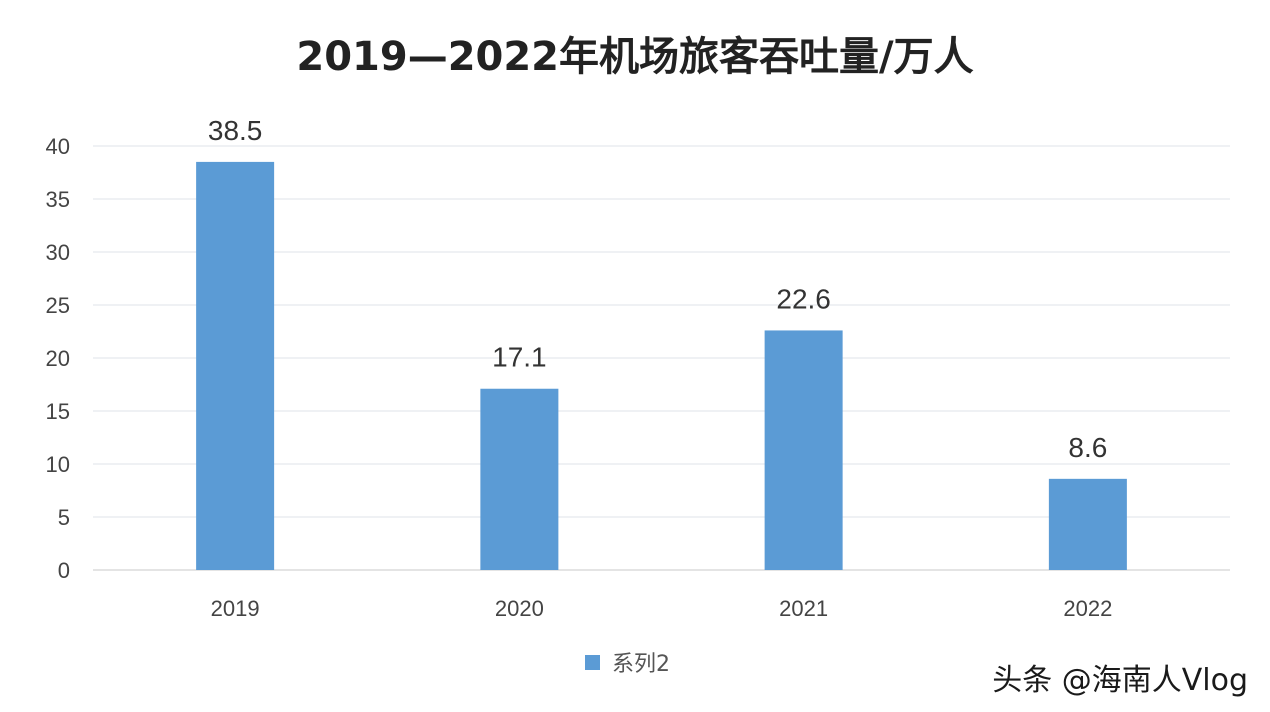 The height and width of the screenshot is (712, 1270). What do you see at coordinates (662, 608) in the screenshot?
I see `x-axis-categories: 2019 2020 2021 2022` at bounding box center [662, 608].